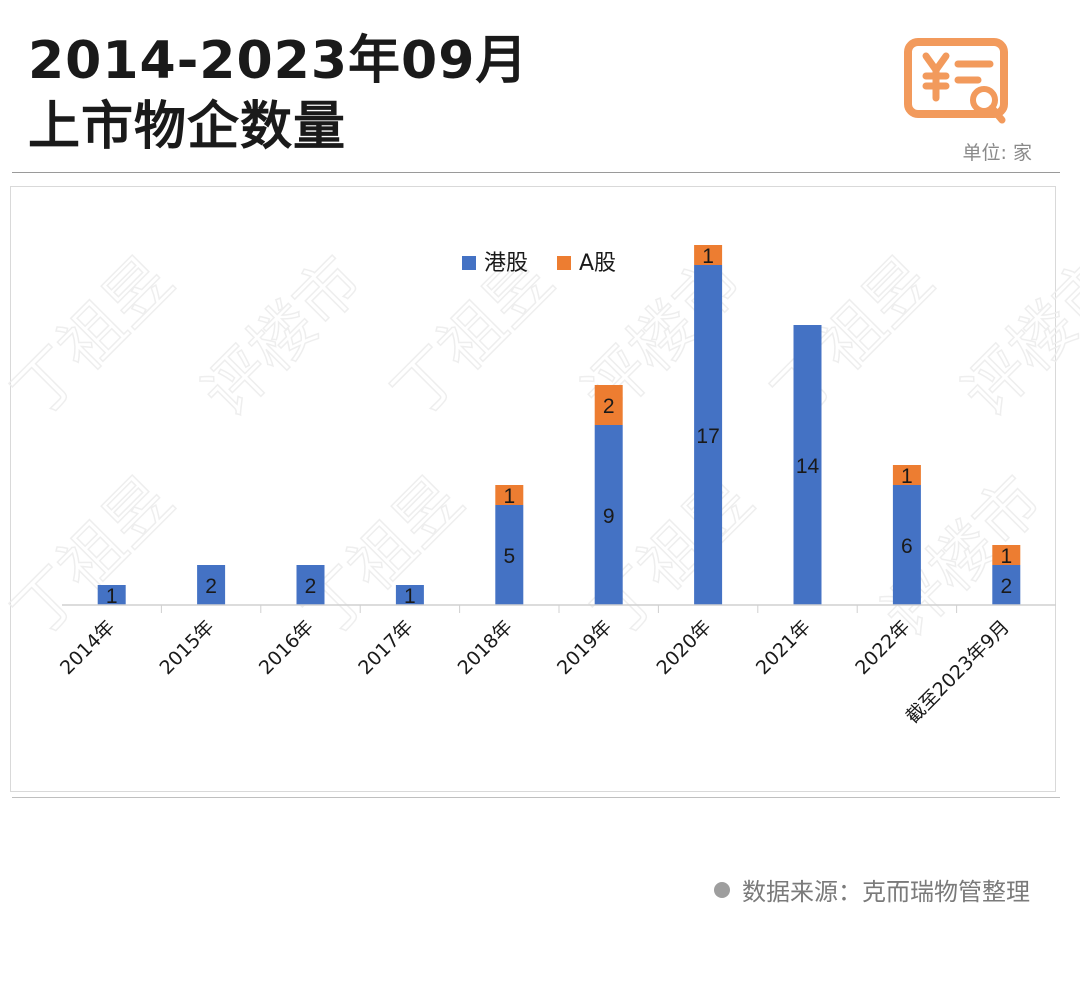  What do you see at coordinates (722, 889) in the screenshot?
I see `bullet-dot-icon` at bounding box center [722, 889].